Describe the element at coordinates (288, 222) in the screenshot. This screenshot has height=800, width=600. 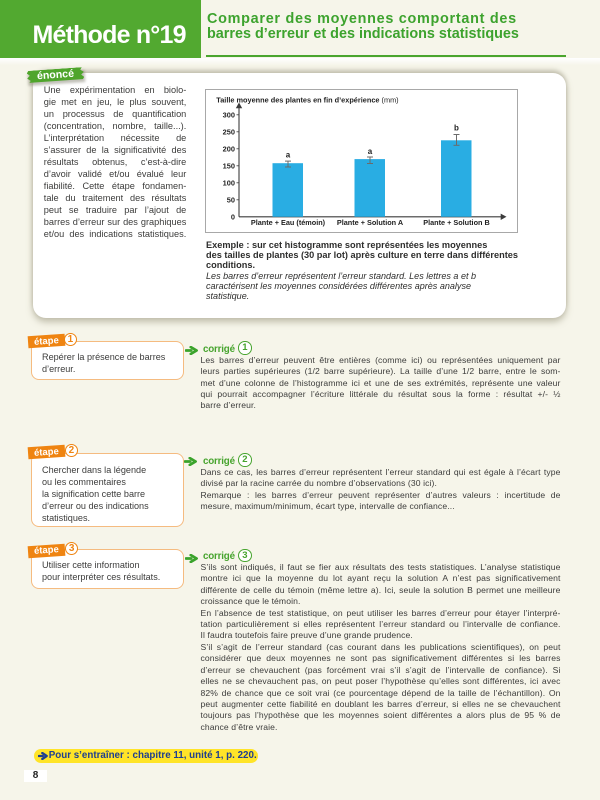
I see `svg-text: Plante + Eau (témoin)` at that location.